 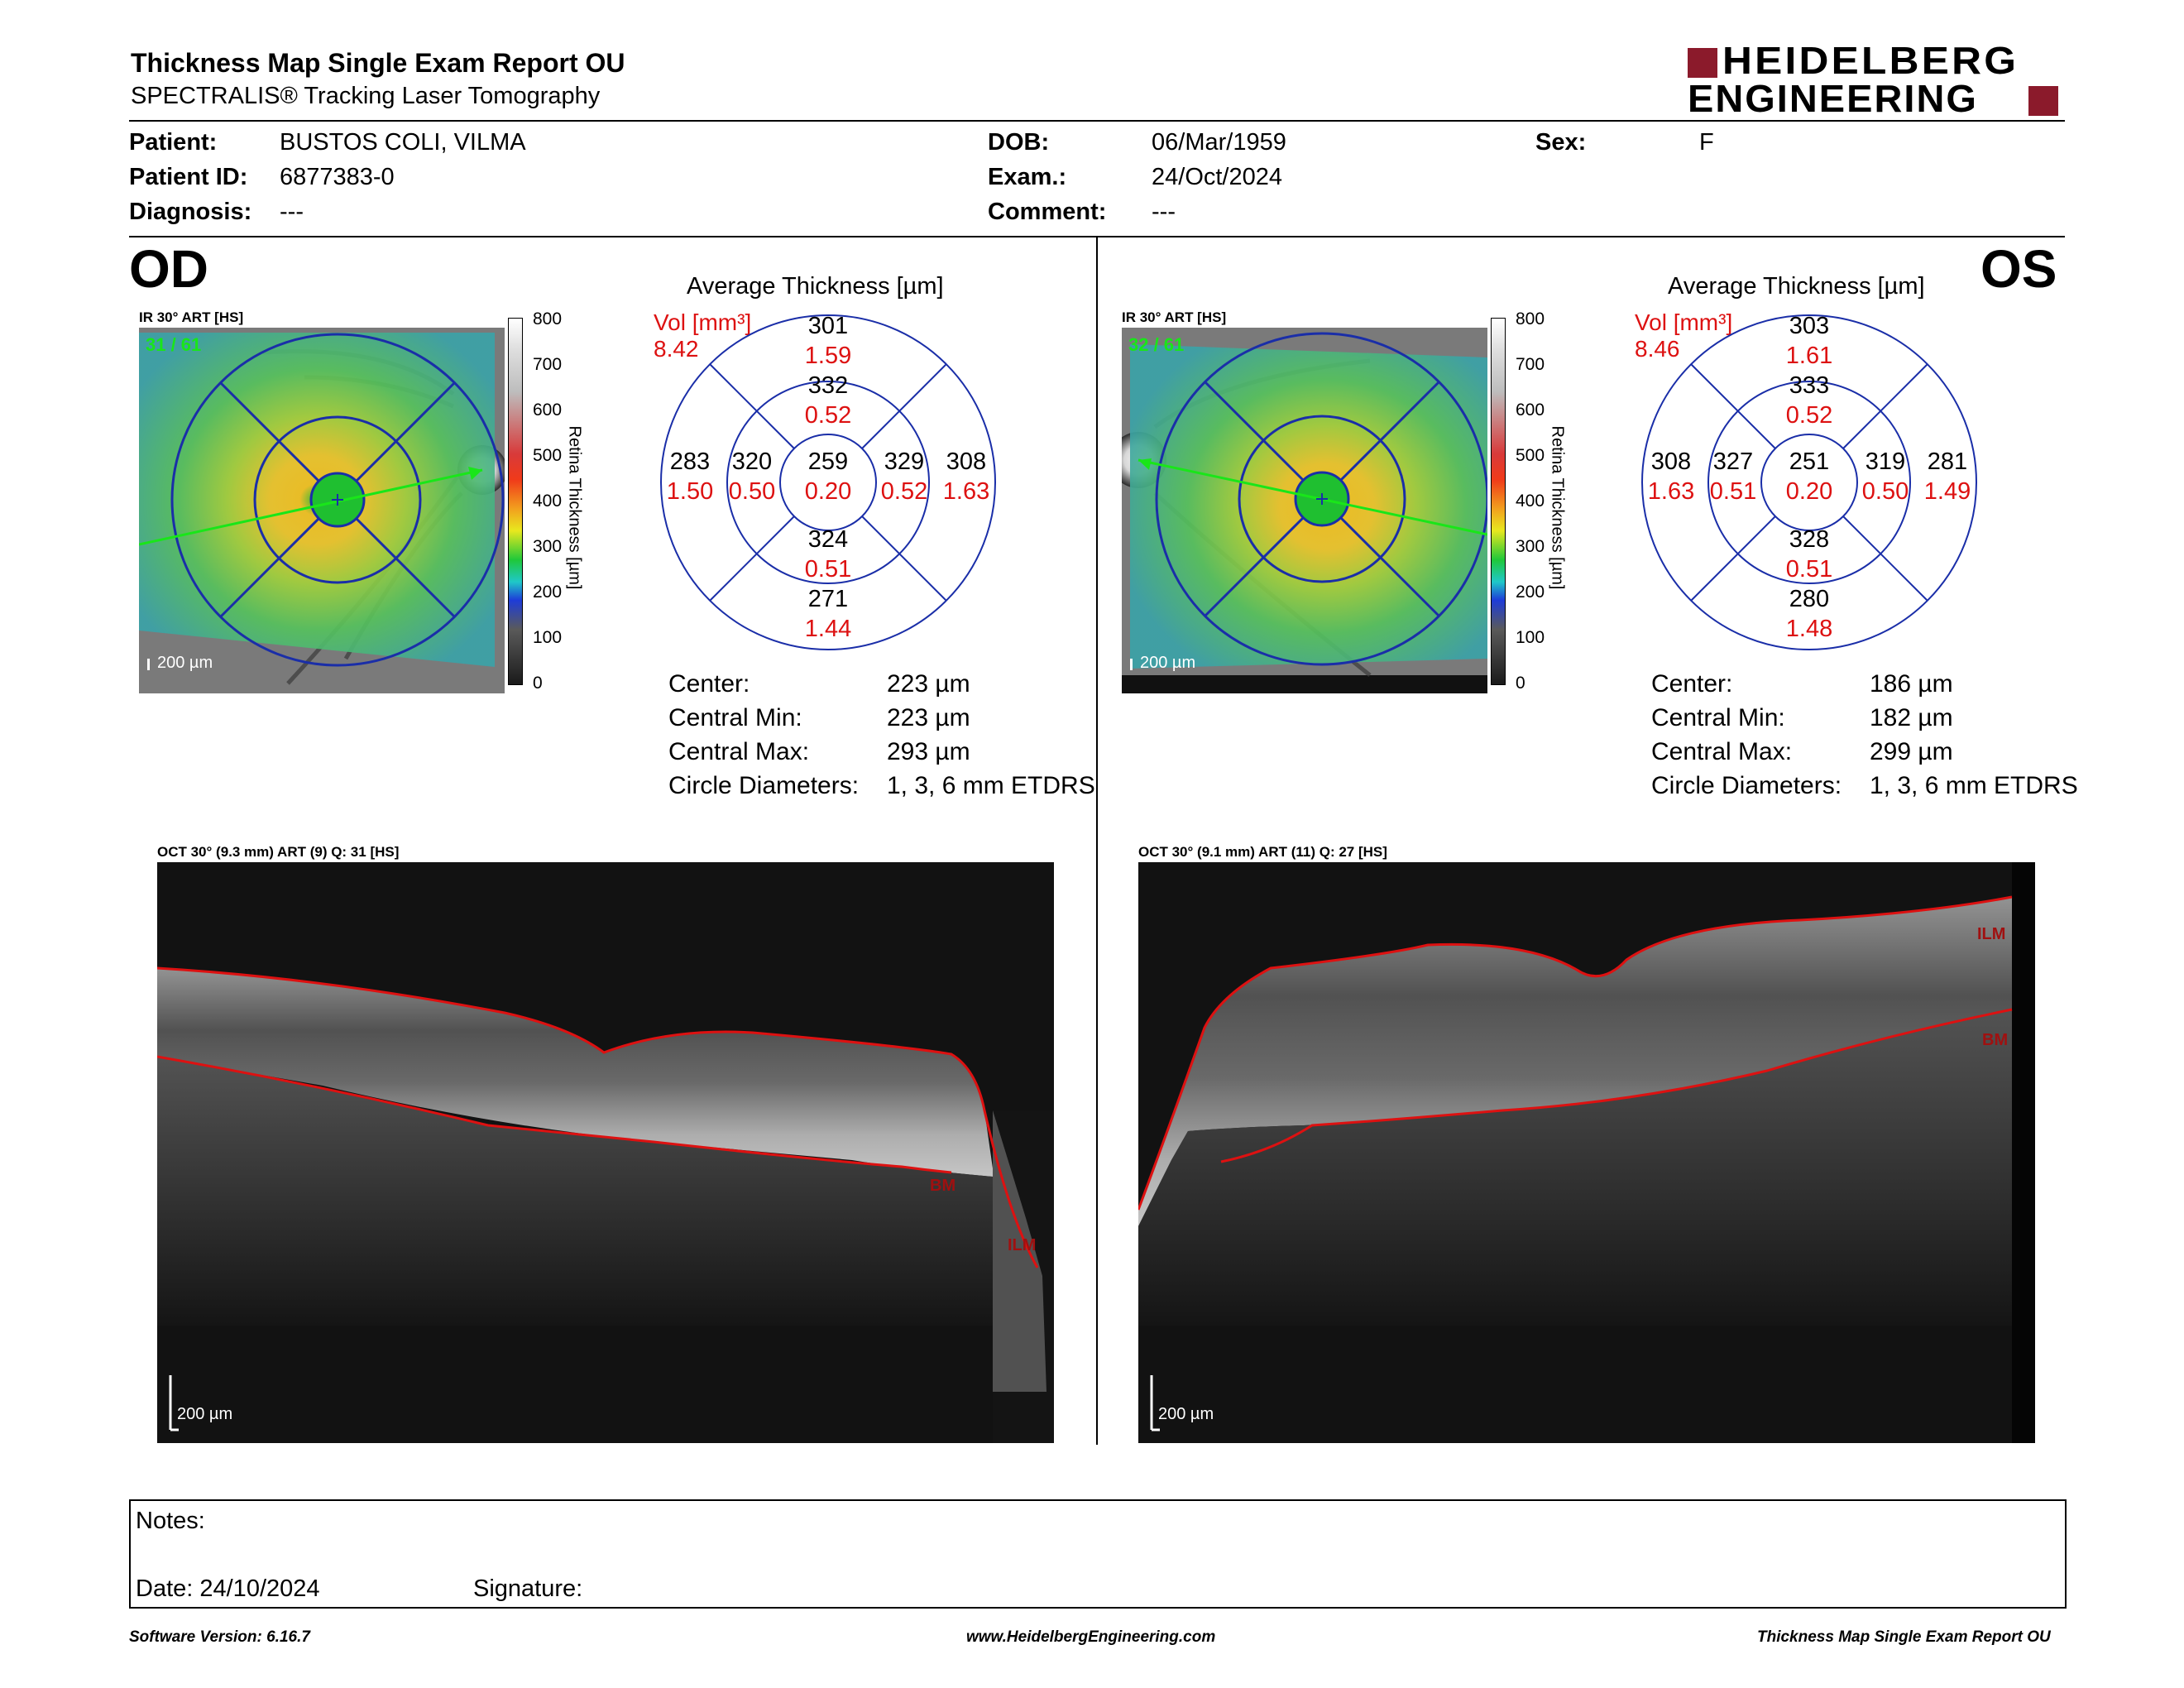 What do you see at coordinates (403, 142) in the screenshot?
I see `patient-name: BUSTOS COLI, VILMA` at bounding box center [403, 142].